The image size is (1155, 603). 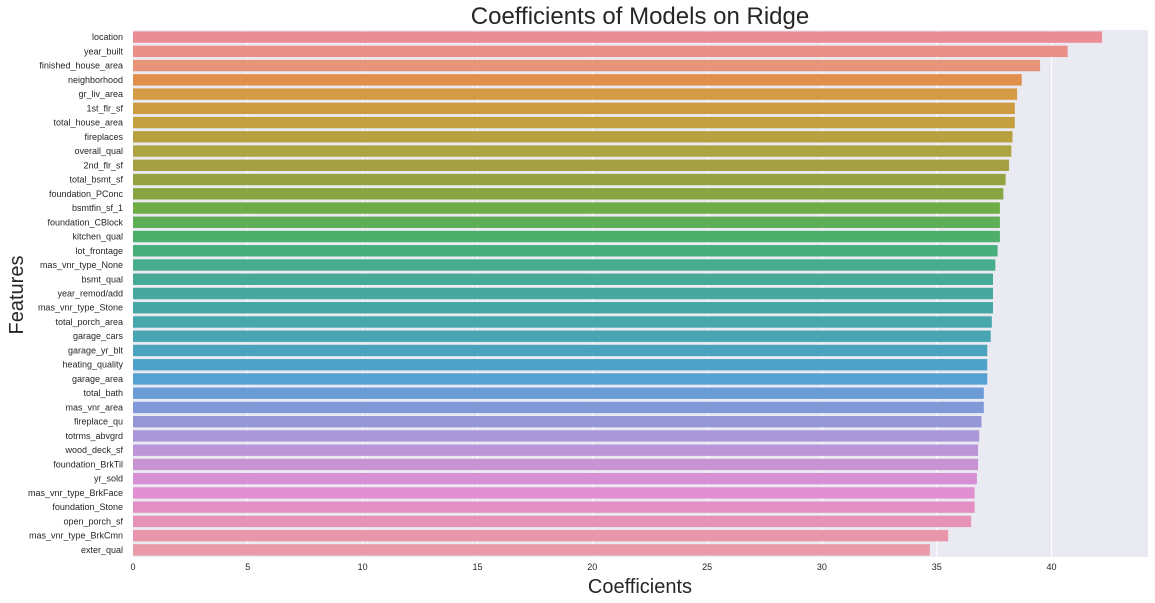 What do you see at coordinates (554, 493) in the screenshot?
I see `bar-mas-vnr-type-brkface` at bounding box center [554, 493].